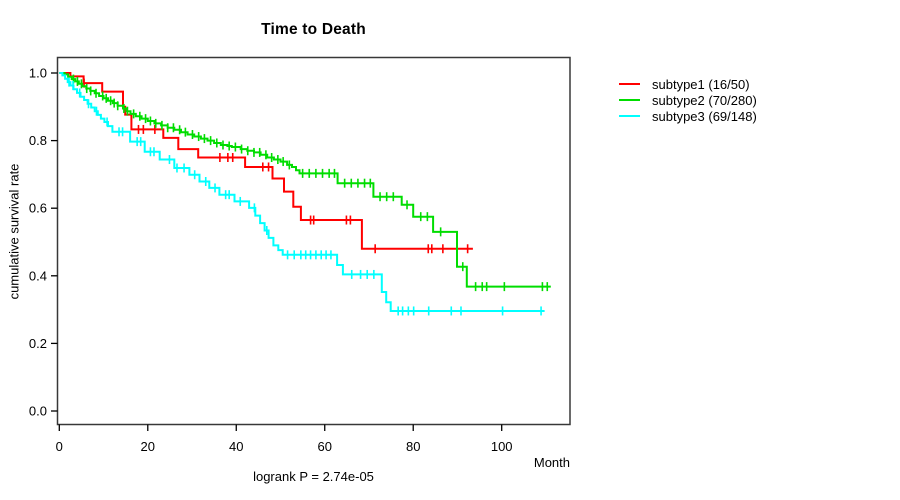 This screenshot has width=900, height=500. What do you see at coordinates (148, 446) in the screenshot?
I see `x-axis-tick-label: 20` at bounding box center [148, 446].